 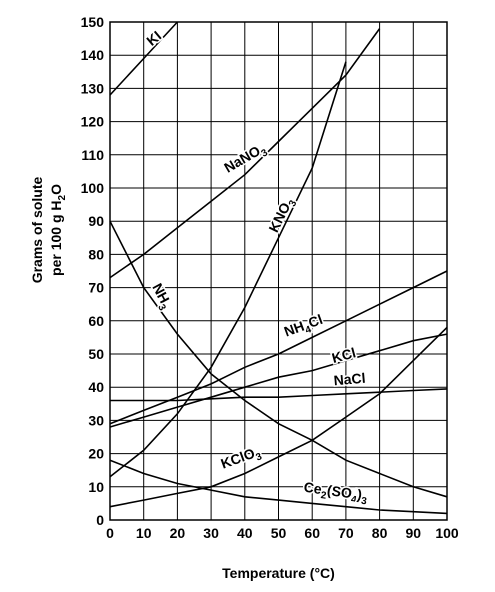 I want to click on y-tick-label: 10, so click(x=96, y=487).